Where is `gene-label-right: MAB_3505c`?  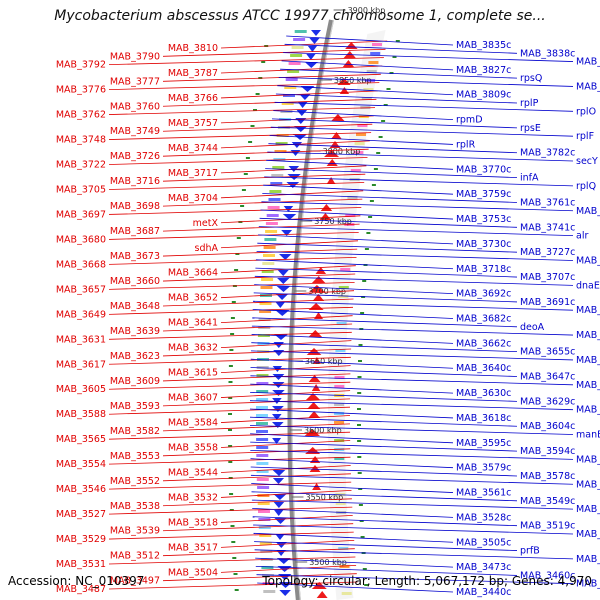
gene-label-right: MAB_3505c is located at coordinates (483, 542).